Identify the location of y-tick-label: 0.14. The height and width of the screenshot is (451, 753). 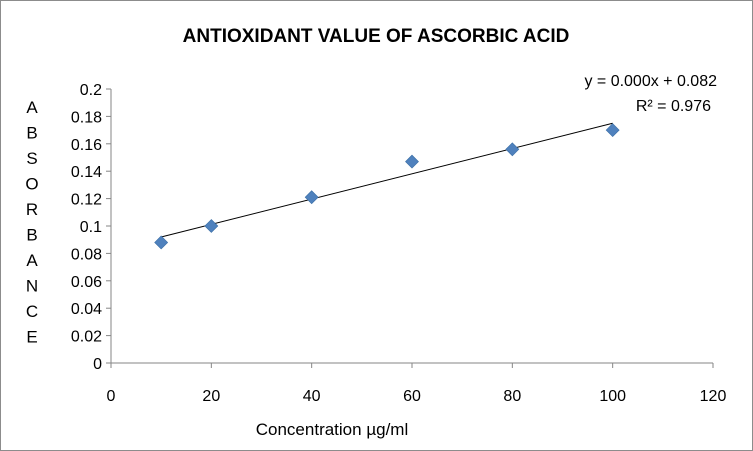
(86, 172).